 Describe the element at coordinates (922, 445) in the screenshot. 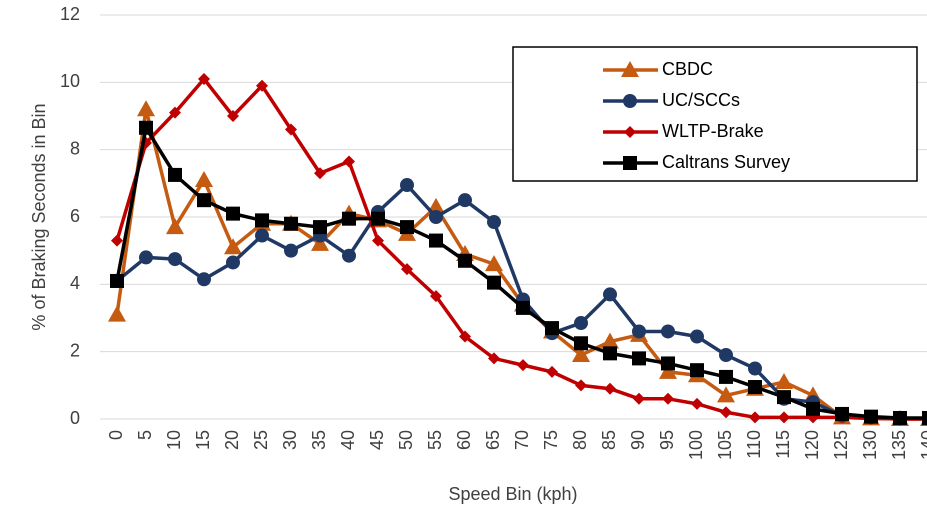

I see `x-tick-label: 140` at that location.